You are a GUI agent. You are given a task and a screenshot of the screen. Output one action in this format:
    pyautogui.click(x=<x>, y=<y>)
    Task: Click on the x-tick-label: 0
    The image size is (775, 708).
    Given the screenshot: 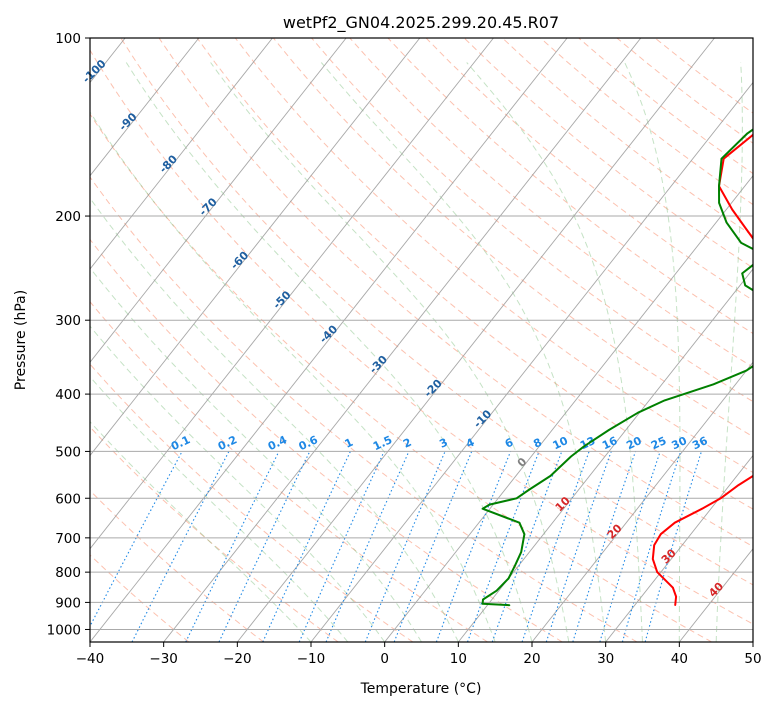 What is the action you would take?
    pyautogui.click(x=384, y=659)
    